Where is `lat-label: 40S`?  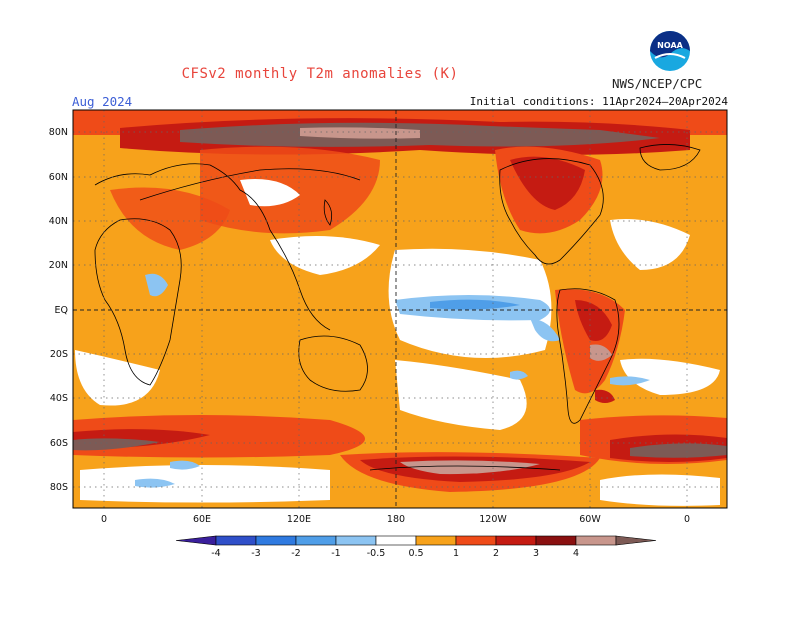 lat-label: 40S is located at coordinates (59, 398).